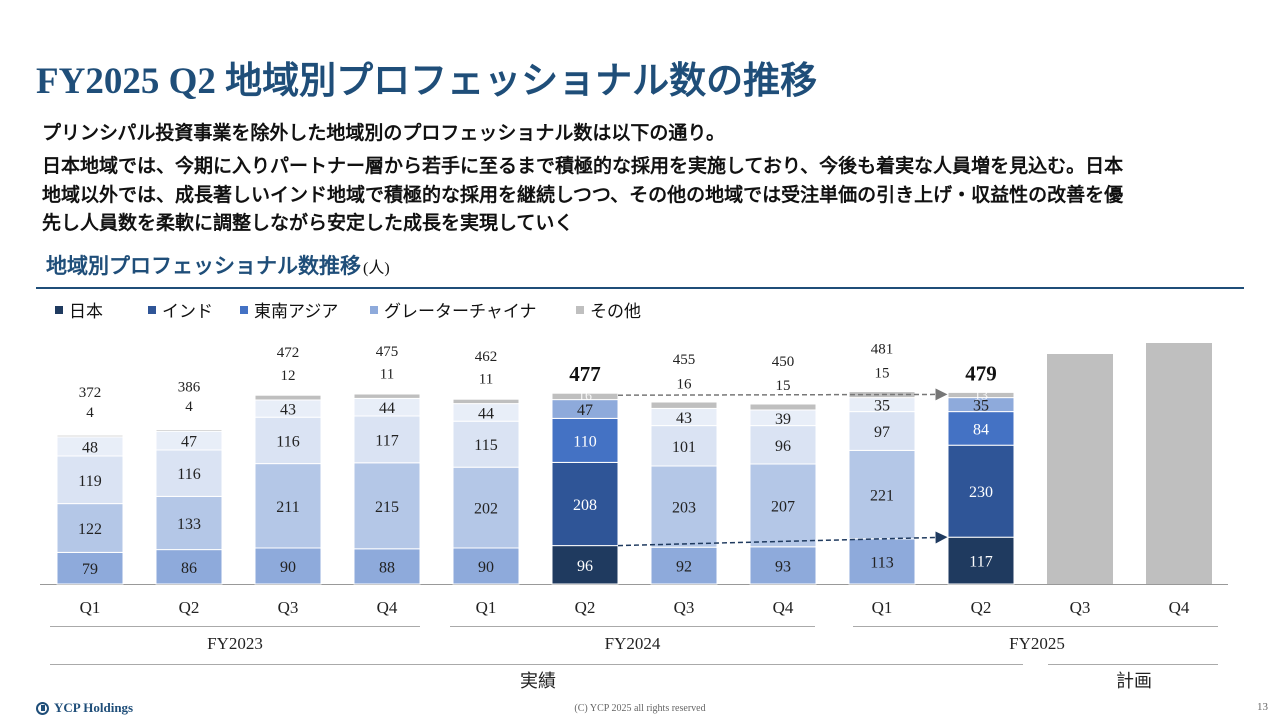 Image resolution: width=1280 pixels, height=720 pixels. Describe the element at coordinates (486, 509) in the screenshot. I see `data-label: 202` at that location.